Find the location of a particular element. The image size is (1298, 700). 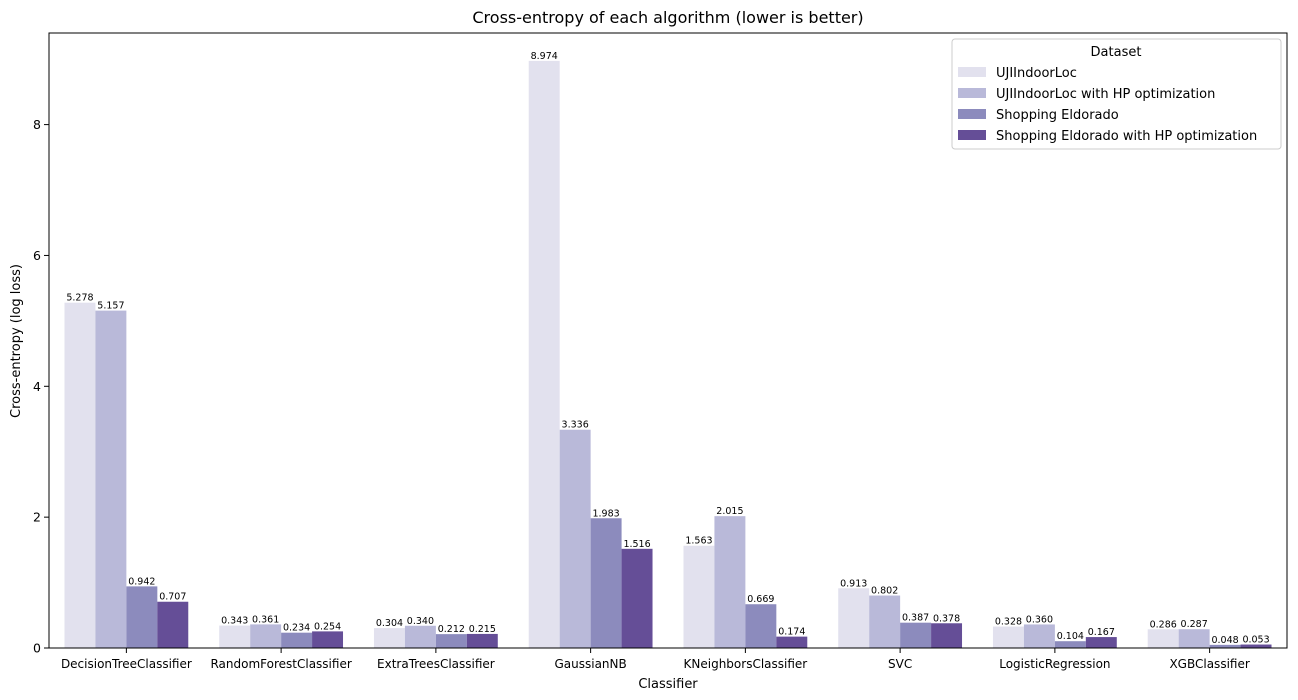

data-label: 0.913 is located at coordinates (853, 583).